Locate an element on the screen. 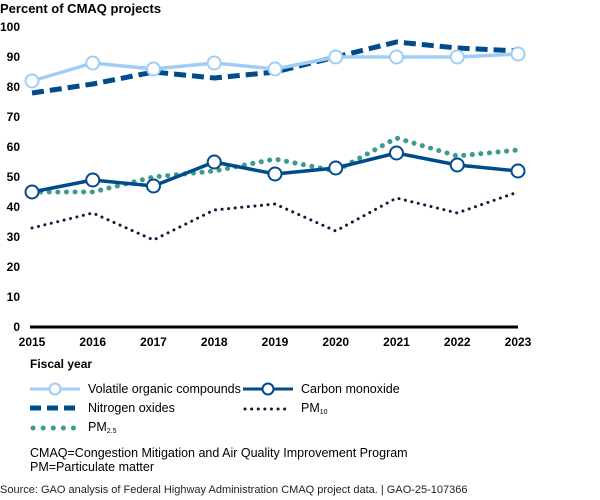  y-axis-ticks: 0 10 20 30 40 50 60 70 80 90 100 is located at coordinates (10, 177).